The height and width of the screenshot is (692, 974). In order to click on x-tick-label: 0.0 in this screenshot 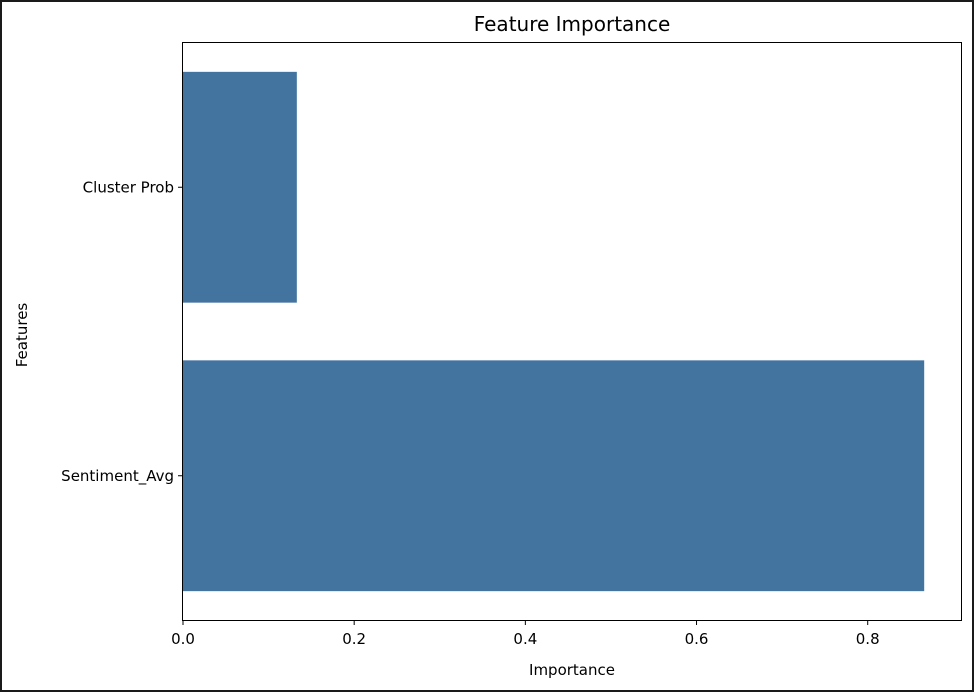, I will do `click(183, 639)`.